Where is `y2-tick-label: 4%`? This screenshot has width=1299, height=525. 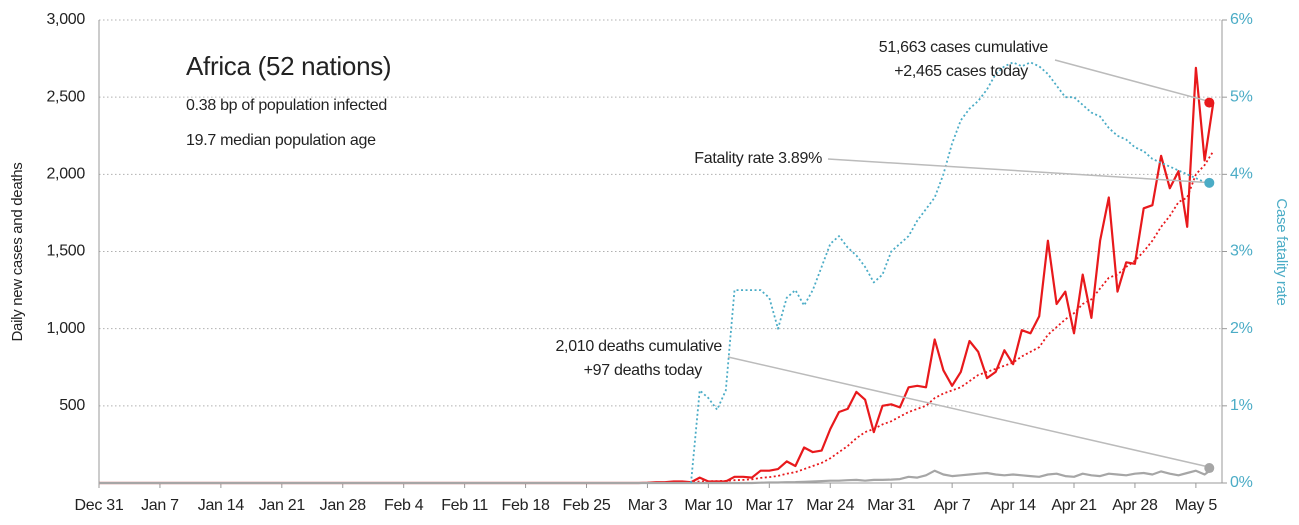
y2-tick-label: 4% is located at coordinates (1241, 174).